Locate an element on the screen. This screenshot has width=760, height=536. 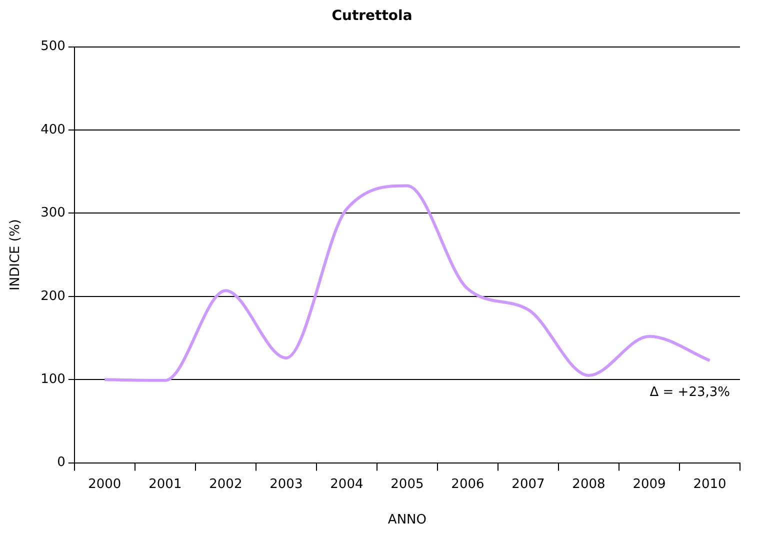
x-tick-label: 2009 is located at coordinates (649, 484).